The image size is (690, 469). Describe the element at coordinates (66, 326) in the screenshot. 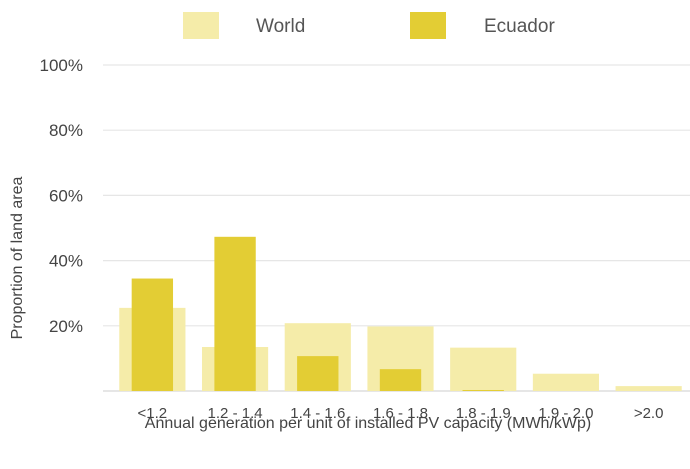

I see `y-tick-label: 20%` at that location.